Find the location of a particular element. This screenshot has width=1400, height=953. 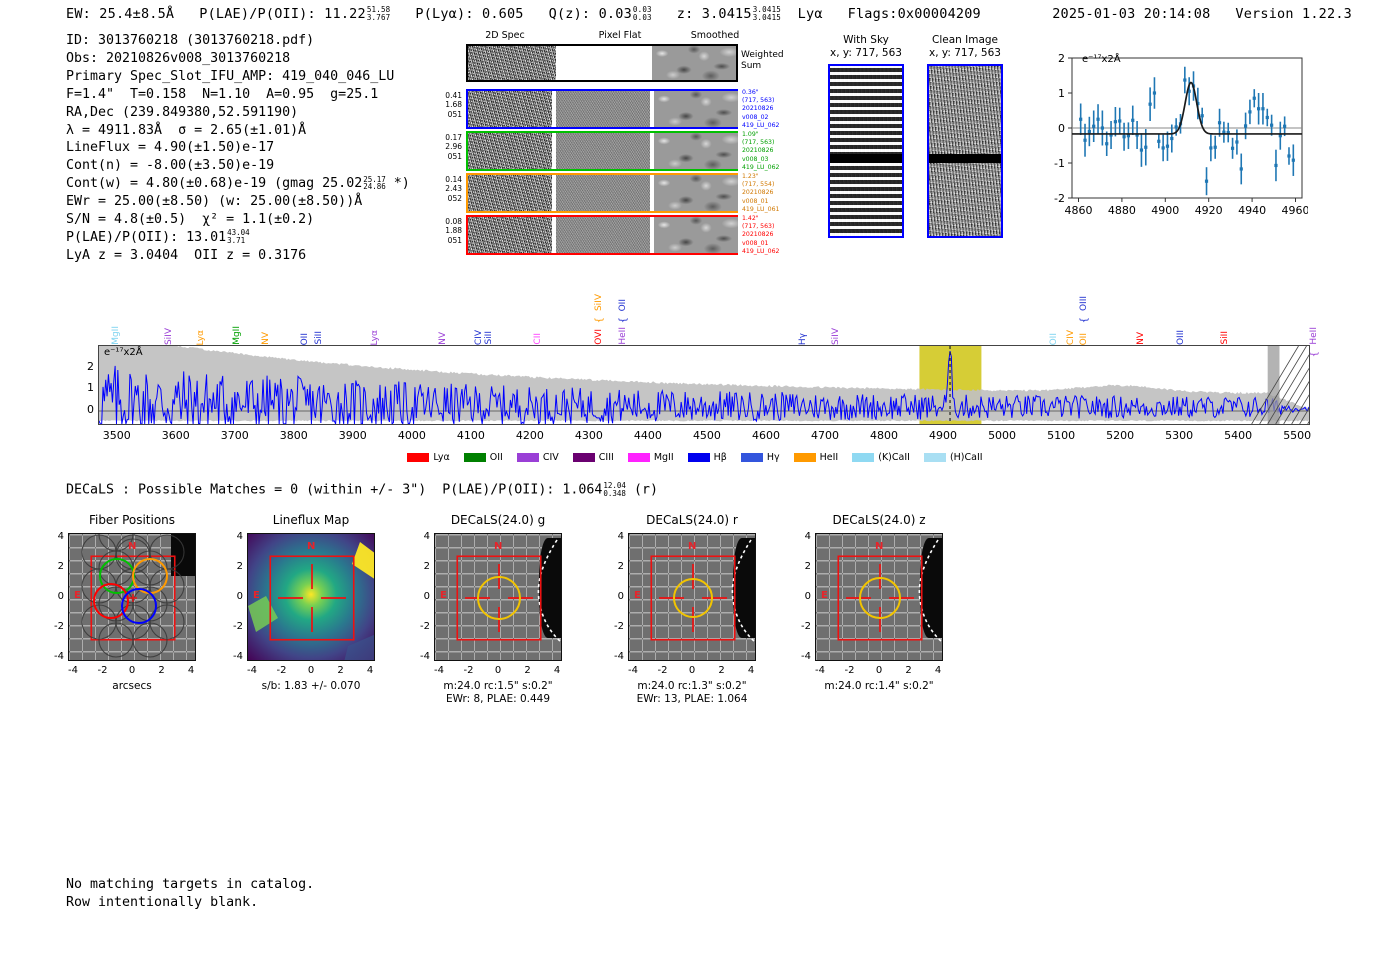

cutout-y-tick: 4 is located at coordinates (60, 536).